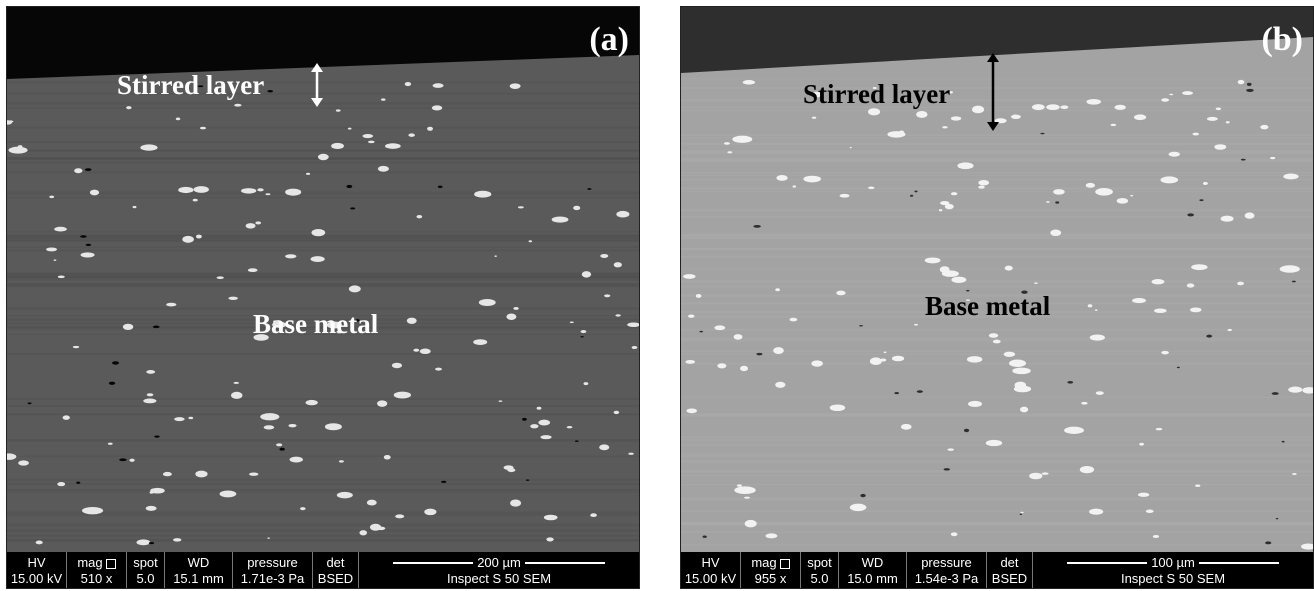 The image size is (1314, 591). Describe the element at coordinates (90, 562) in the screenshot. I see `mag-label: mag` at that location.